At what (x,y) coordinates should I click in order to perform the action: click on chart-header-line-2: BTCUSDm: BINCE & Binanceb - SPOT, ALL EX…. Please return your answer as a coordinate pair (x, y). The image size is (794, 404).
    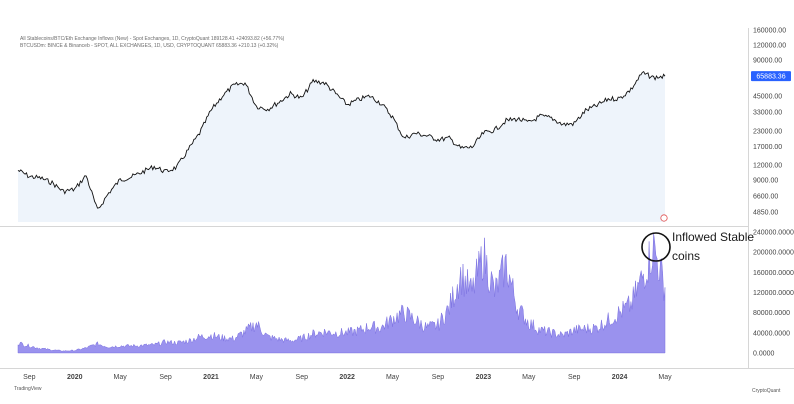
    Looking at the image, I should click on (149, 46).